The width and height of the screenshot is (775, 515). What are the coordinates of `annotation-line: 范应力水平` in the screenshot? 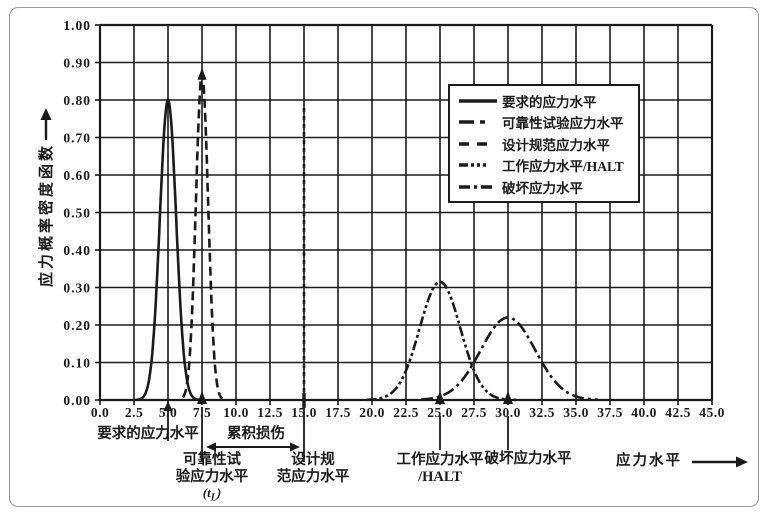 It's located at (313, 476).